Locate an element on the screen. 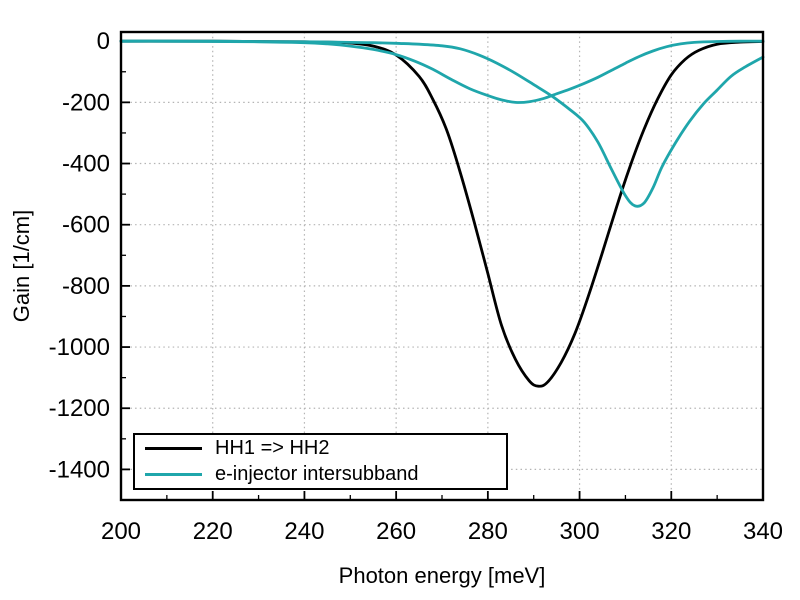  y-tick-label: -400 is located at coordinates (86, 164).